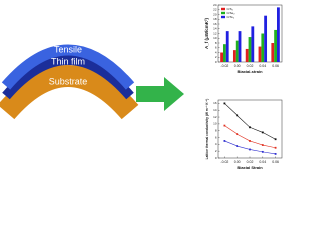  What do you see at coordinates (68, 49) in the screenshot?
I see `tensile-label: Tensile` at bounding box center [68, 49].